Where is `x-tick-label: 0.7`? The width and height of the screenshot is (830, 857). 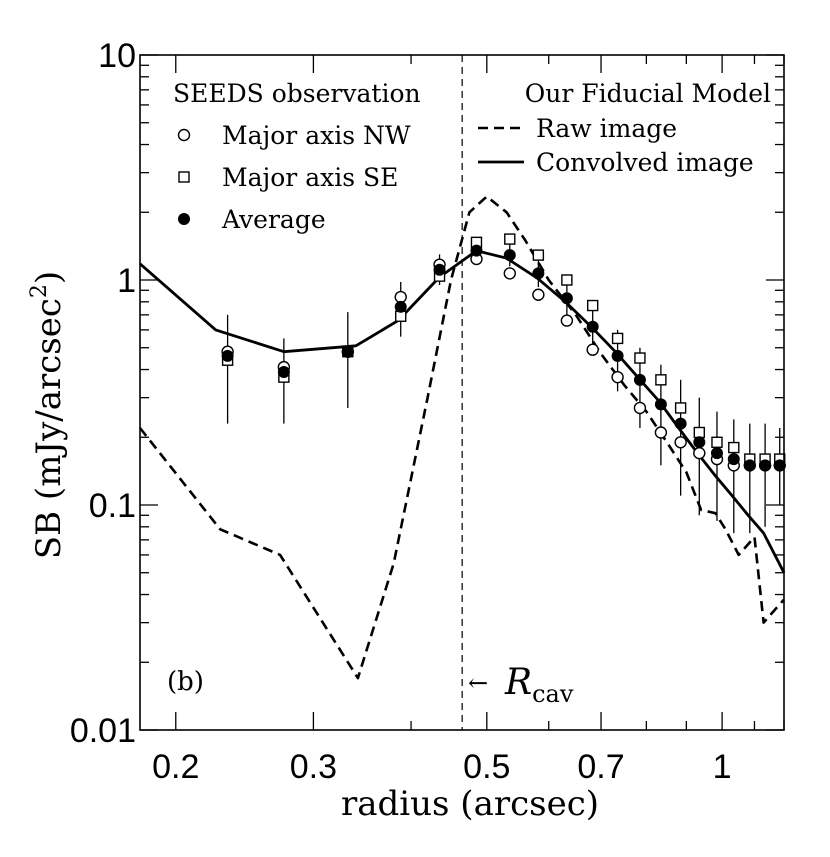 x-tick-label: 0.7 is located at coordinates (600, 767).